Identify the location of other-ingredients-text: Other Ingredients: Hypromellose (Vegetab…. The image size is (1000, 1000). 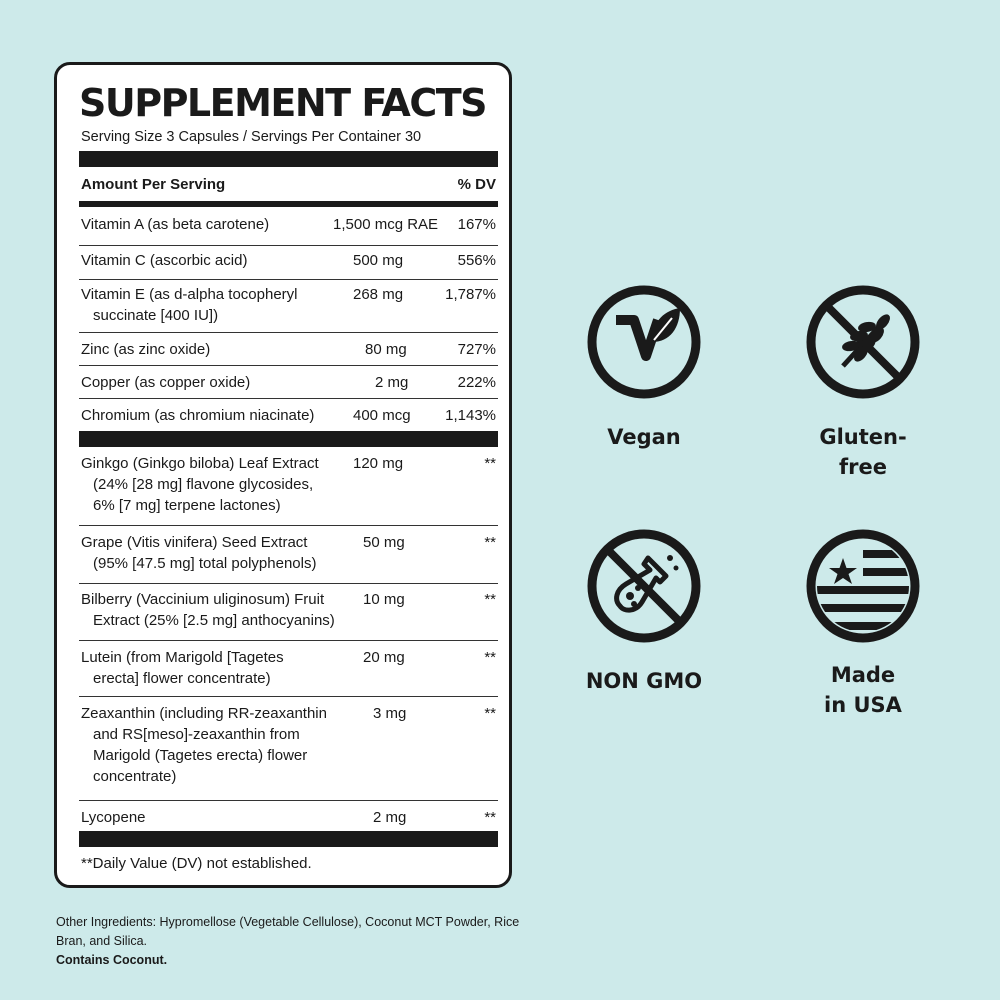
(288, 931).